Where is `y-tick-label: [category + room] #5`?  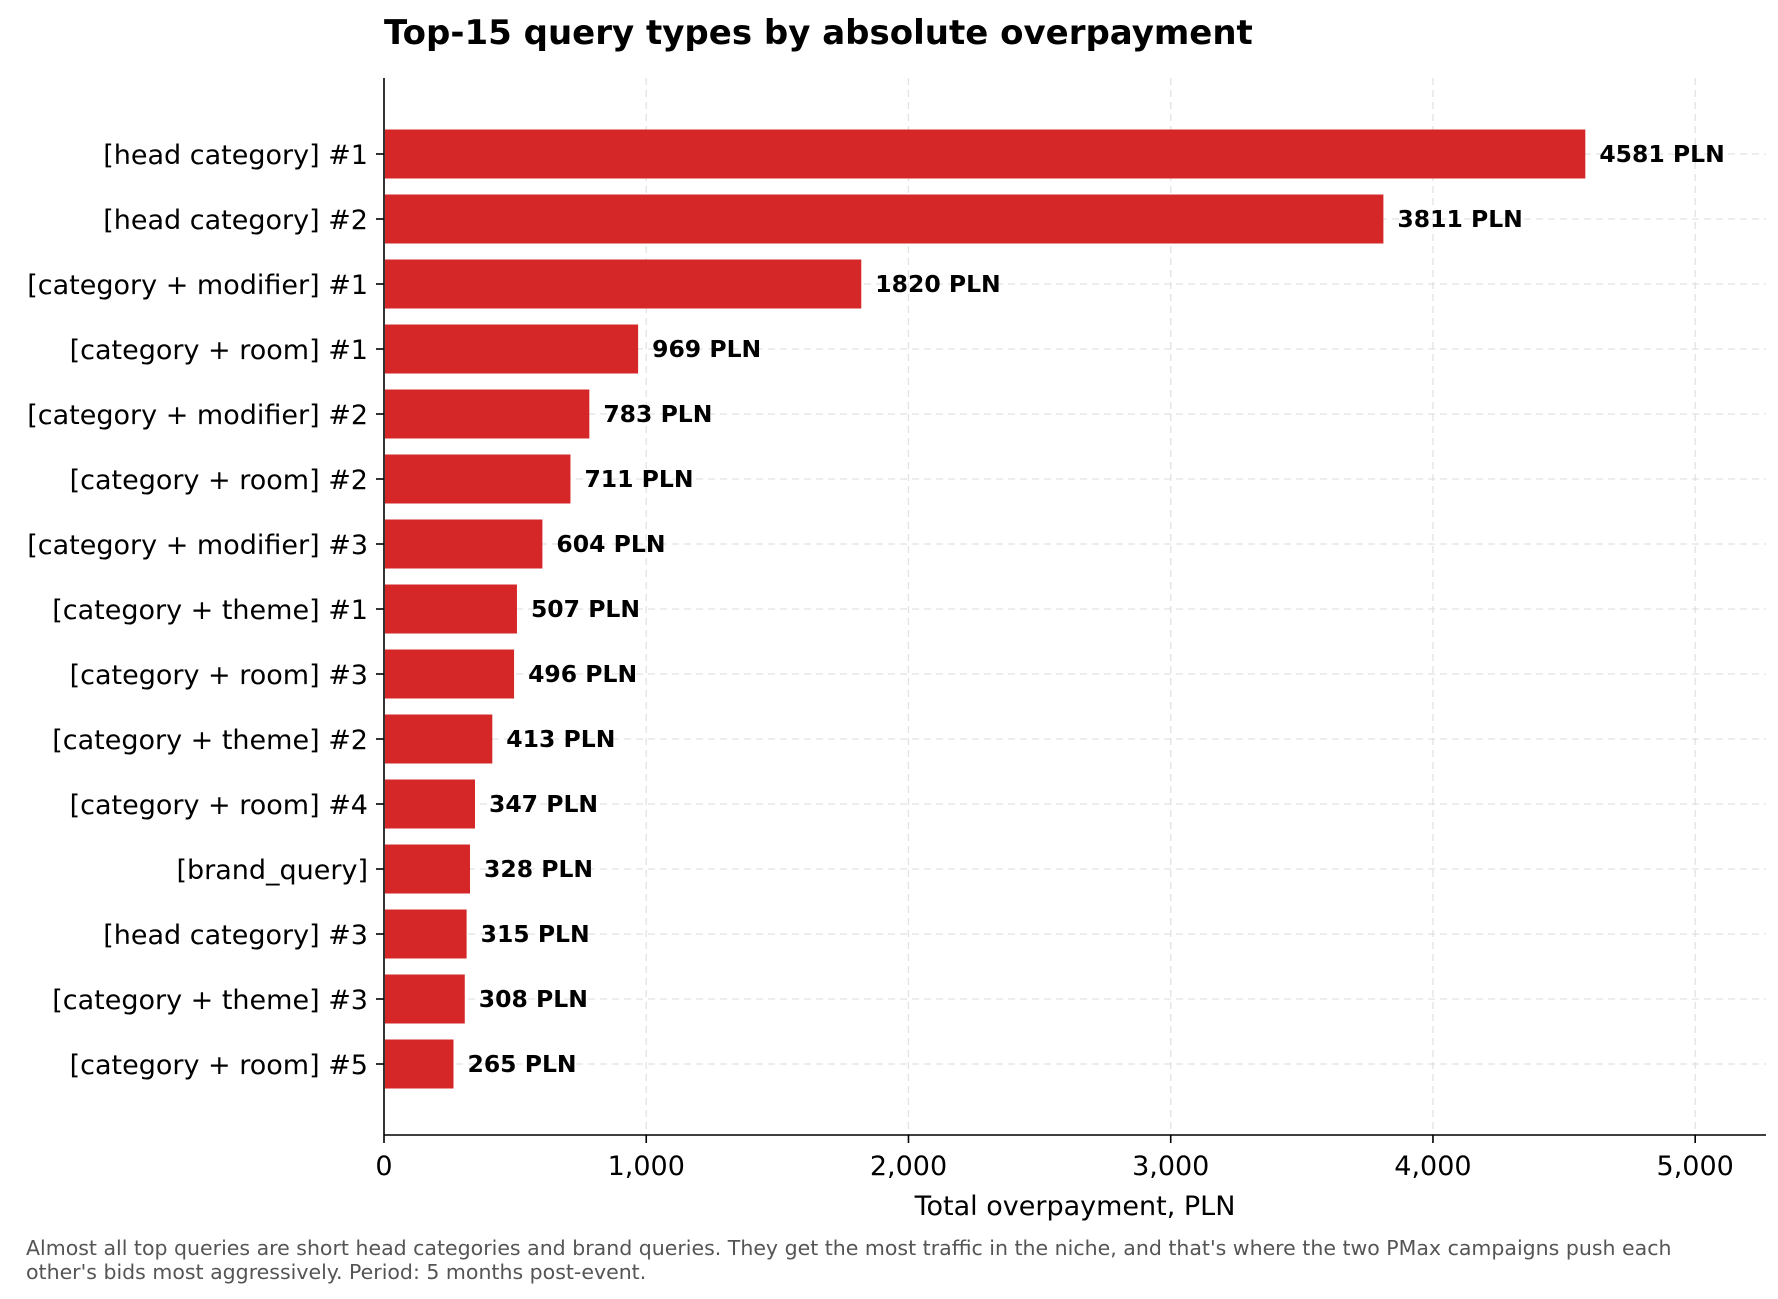
y-tick-label: [category + room] #5 is located at coordinates (219, 1065).